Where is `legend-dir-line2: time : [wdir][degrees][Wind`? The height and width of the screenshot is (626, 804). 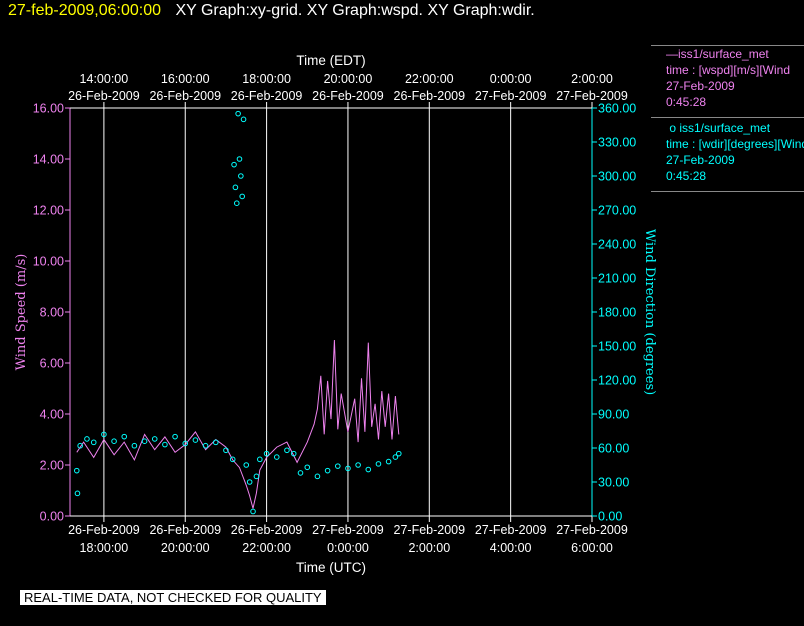
legend-dir-line2: time : [wdir][degrees][Wind is located at coordinates (735, 144).